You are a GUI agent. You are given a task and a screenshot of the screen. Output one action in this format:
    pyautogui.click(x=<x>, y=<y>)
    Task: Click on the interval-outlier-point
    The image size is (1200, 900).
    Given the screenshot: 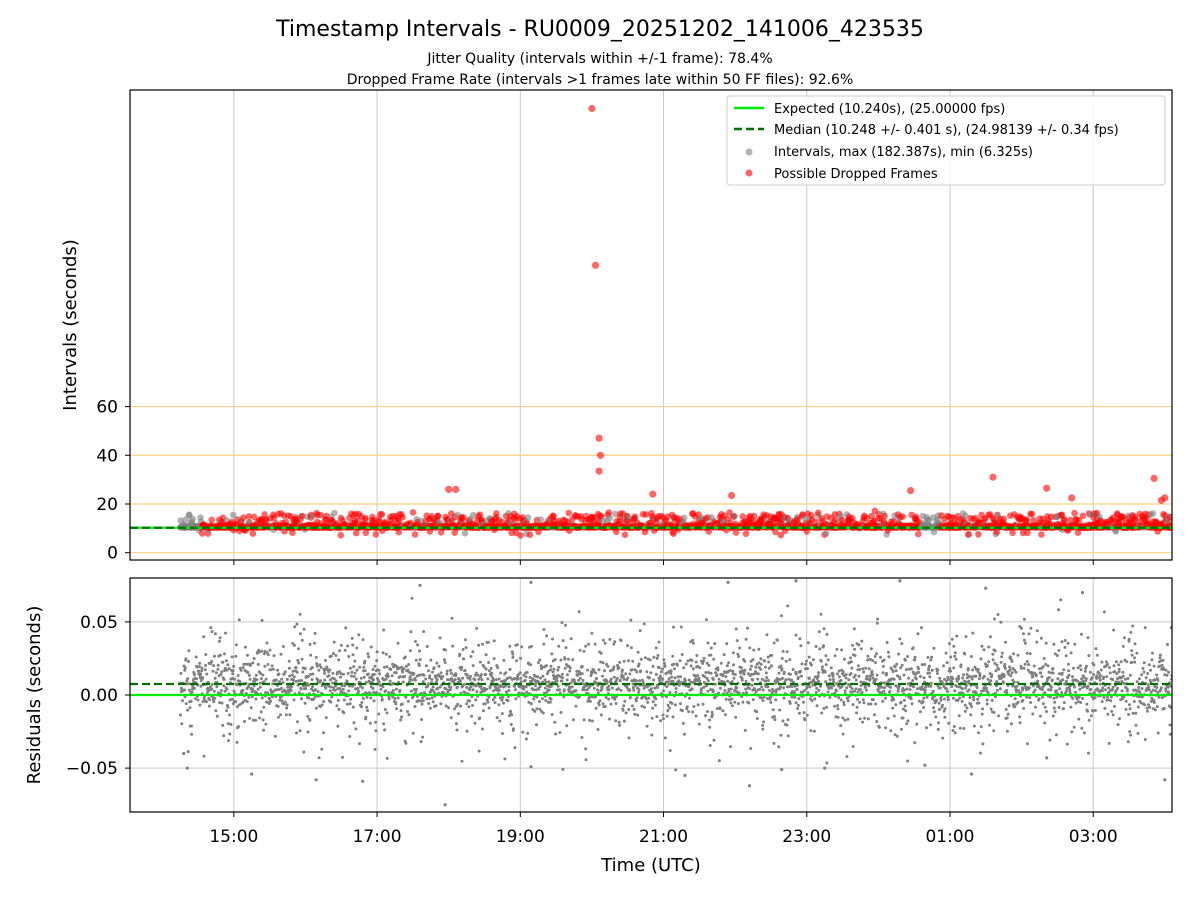 What is the action you would take?
    pyautogui.click(x=1072, y=498)
    